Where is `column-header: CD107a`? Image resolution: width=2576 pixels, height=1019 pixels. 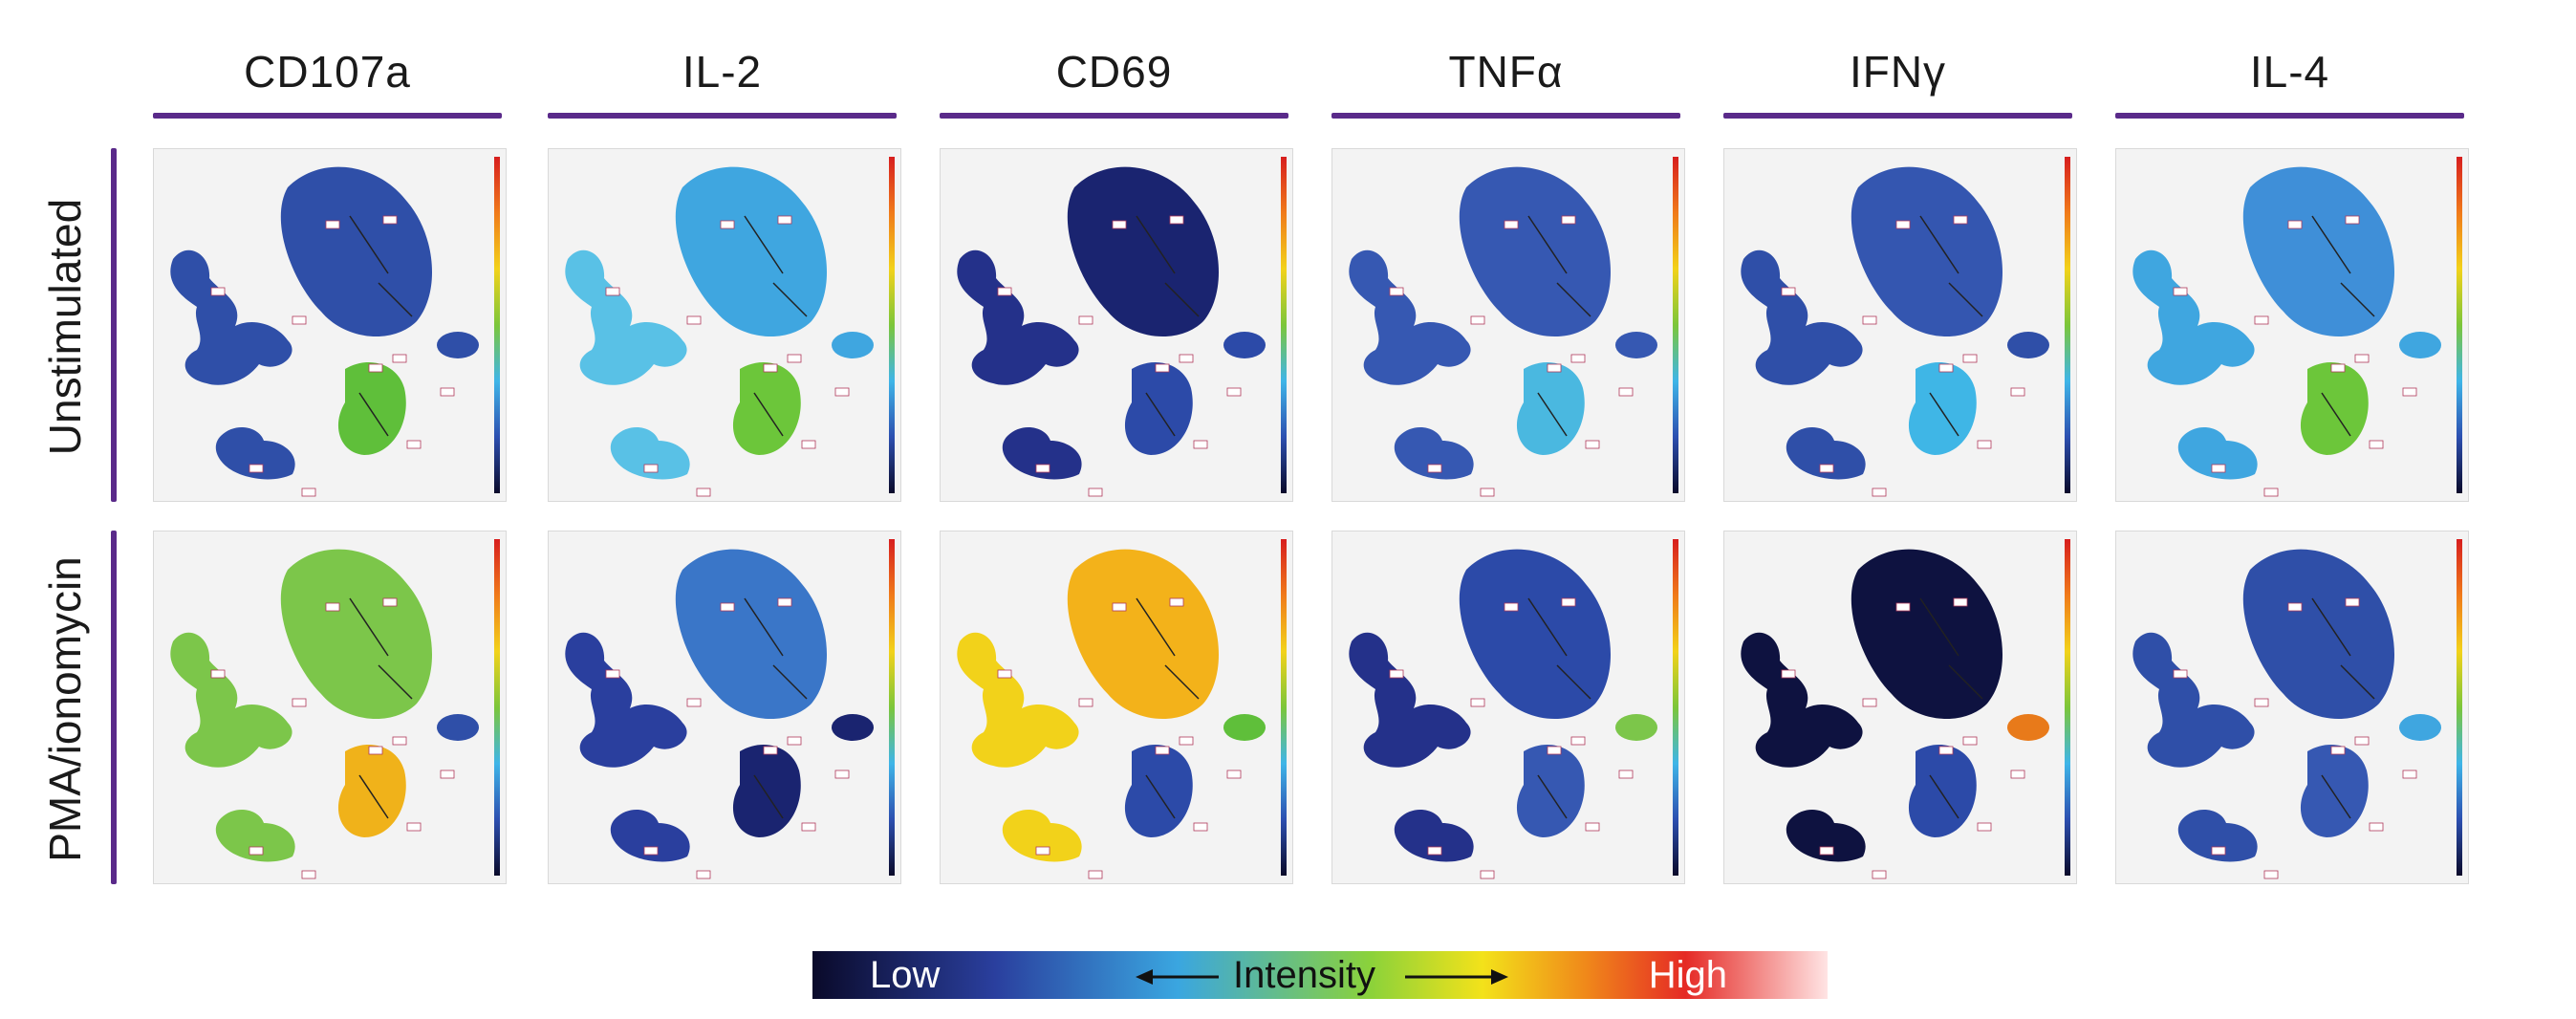
column-header: CD107a is located at coordinates (328, 79).